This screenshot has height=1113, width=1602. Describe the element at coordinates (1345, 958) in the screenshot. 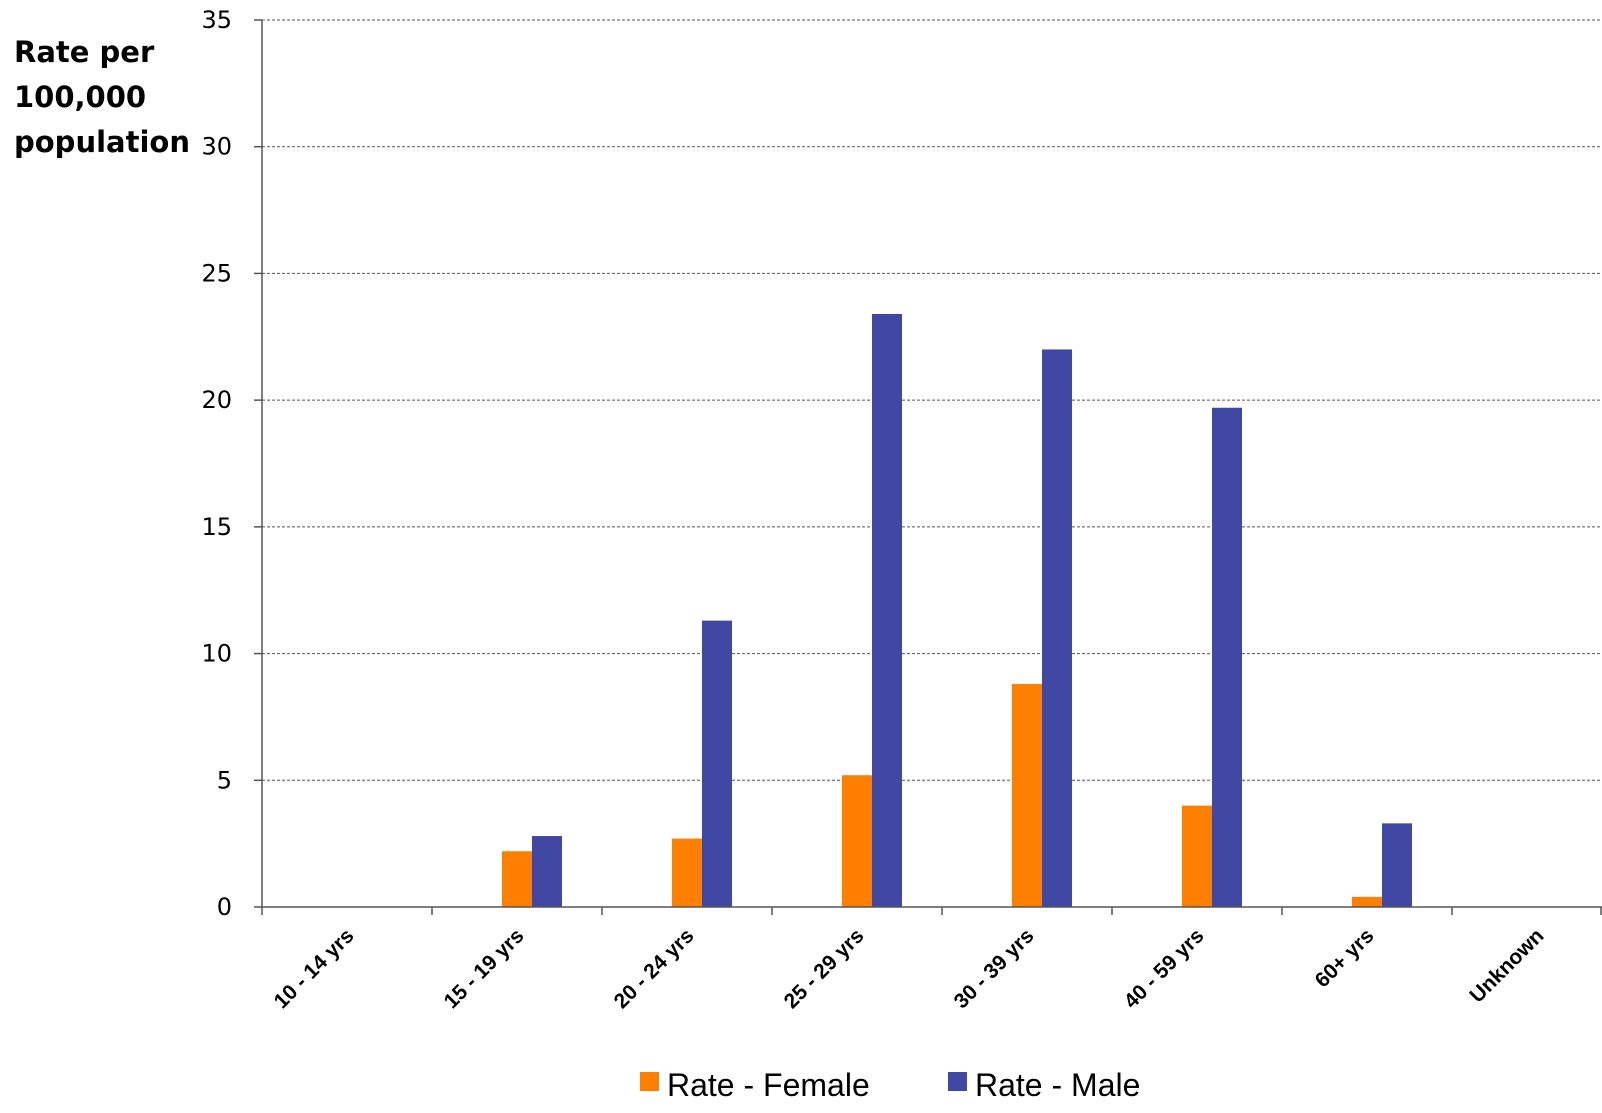

I see `x-tick-label: 60+ yrs` at that location.